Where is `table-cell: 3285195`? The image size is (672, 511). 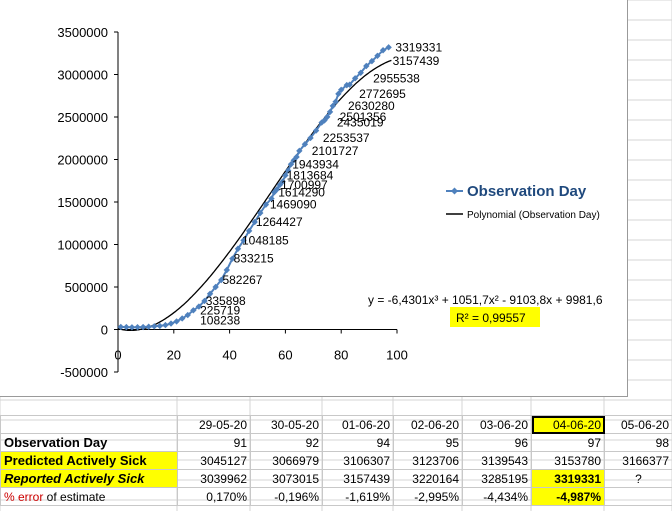 table-cell: 3285195 is located at coordinates (497, 478).